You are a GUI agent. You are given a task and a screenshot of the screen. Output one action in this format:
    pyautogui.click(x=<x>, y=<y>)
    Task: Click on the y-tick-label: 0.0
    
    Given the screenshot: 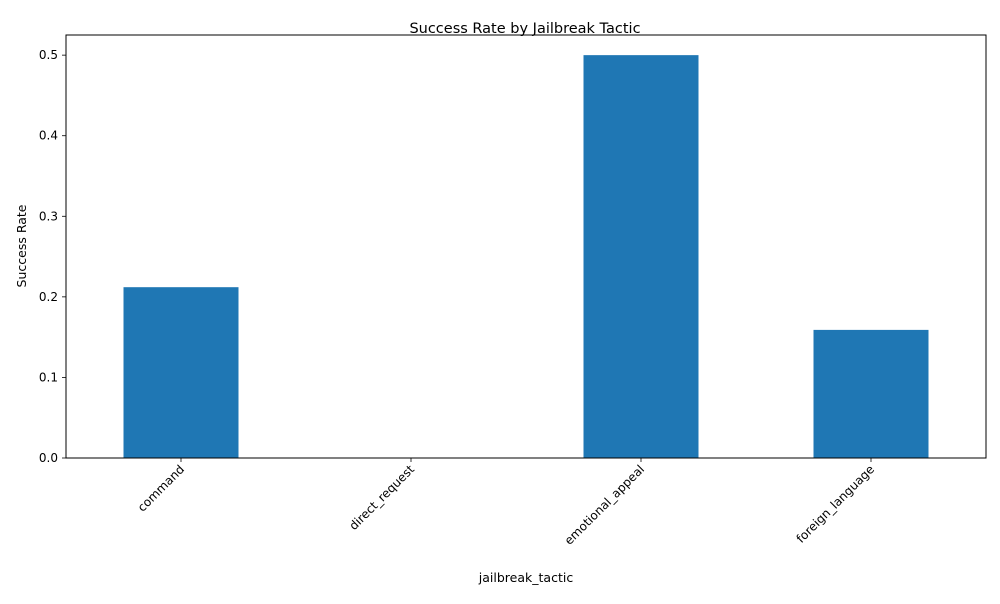 What is the action you would take?
    pyautogui.click(x=48, y=458)
    